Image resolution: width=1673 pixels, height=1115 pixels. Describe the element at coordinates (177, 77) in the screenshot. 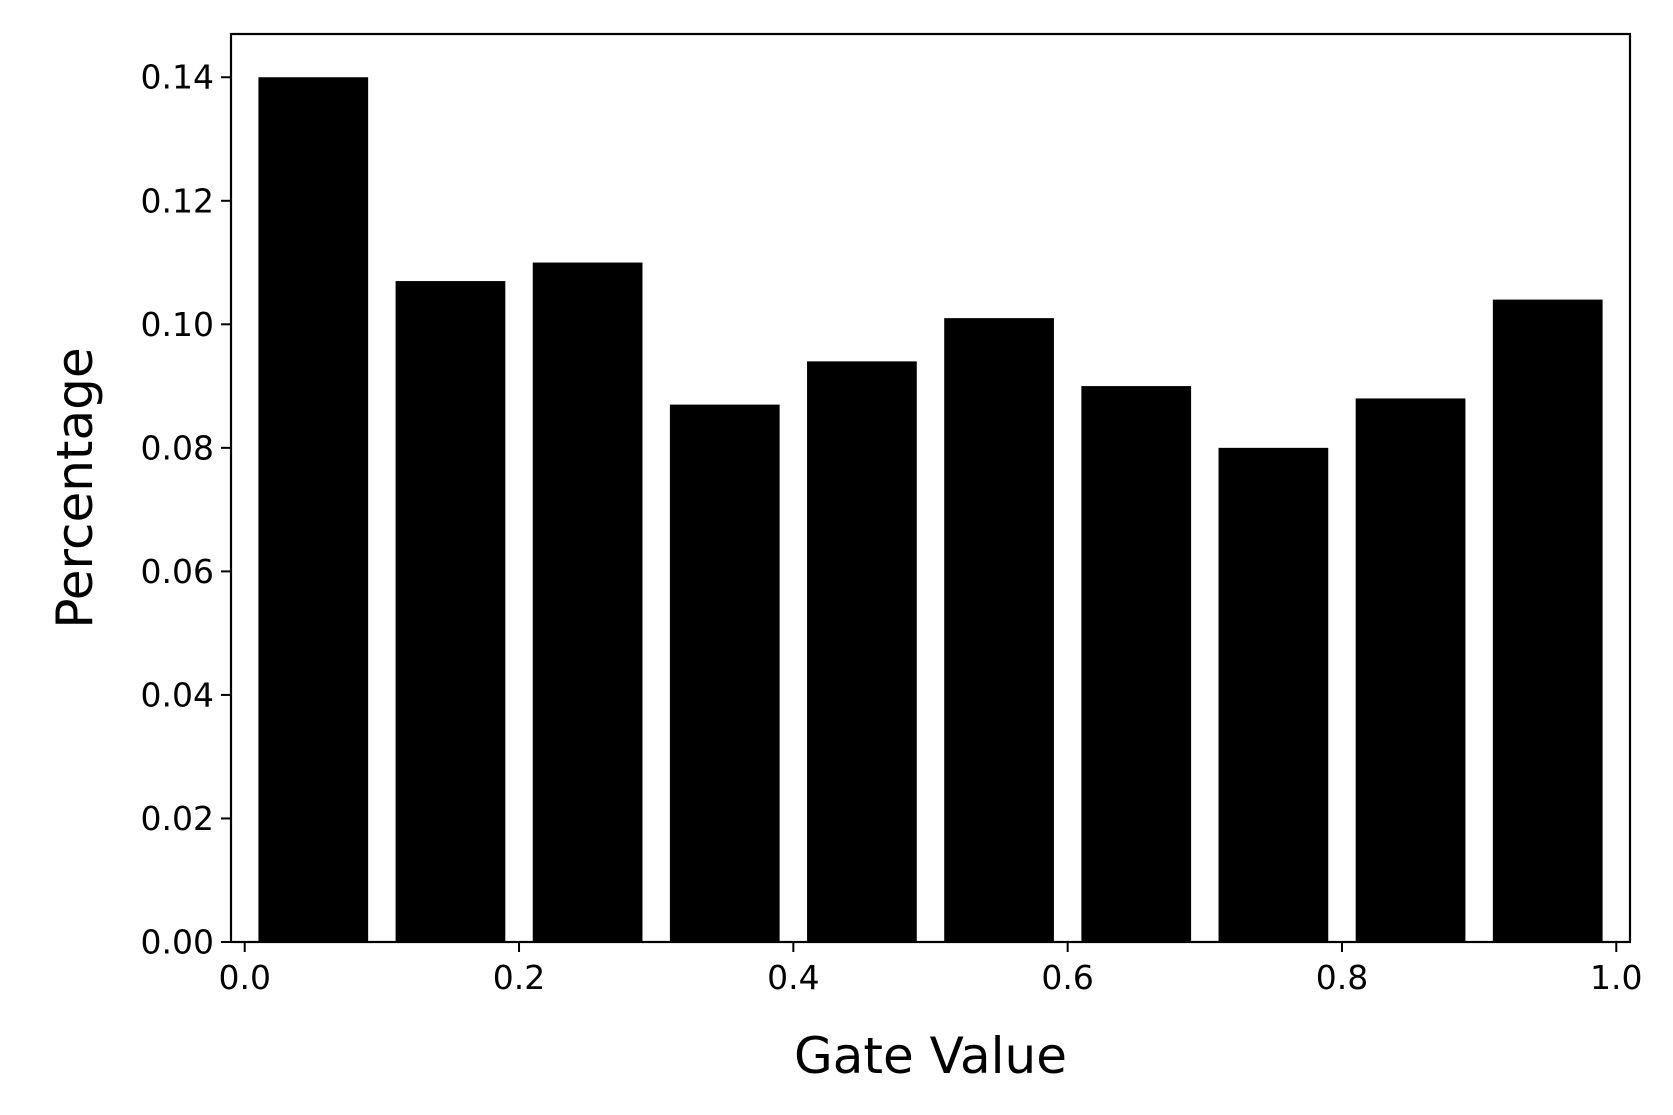

I see `y-tick-label: 0.14` at that location.